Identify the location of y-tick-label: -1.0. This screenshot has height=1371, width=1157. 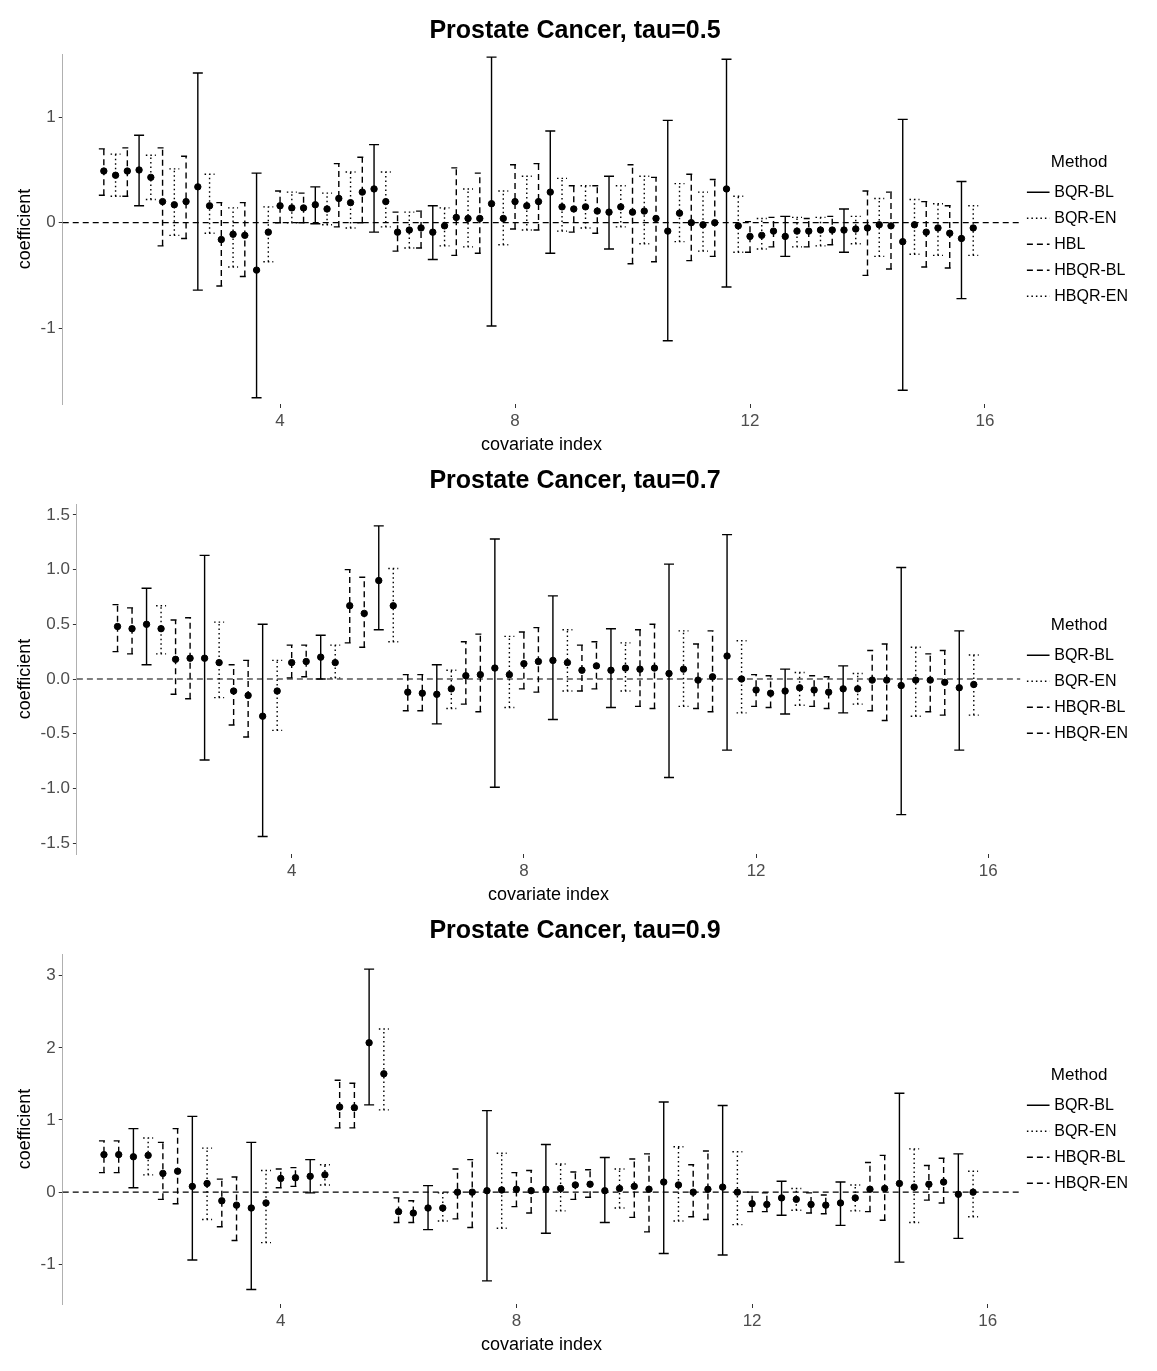
(55, 788).